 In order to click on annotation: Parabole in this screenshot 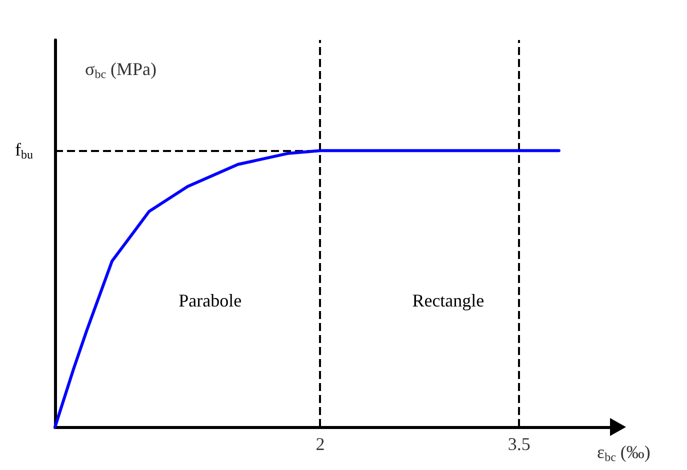, I will do `click(210, 300)`.